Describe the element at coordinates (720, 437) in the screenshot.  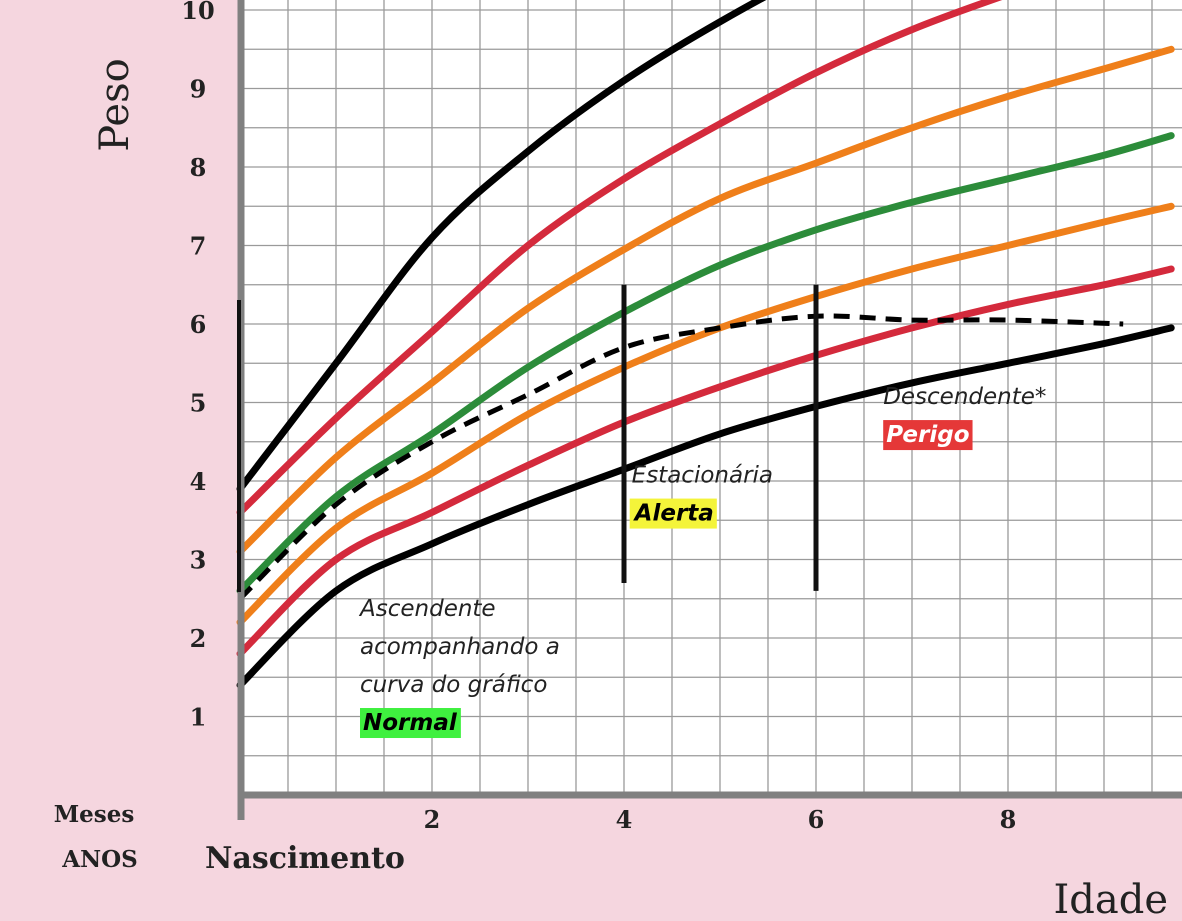
I see `chart-markers` at that location.